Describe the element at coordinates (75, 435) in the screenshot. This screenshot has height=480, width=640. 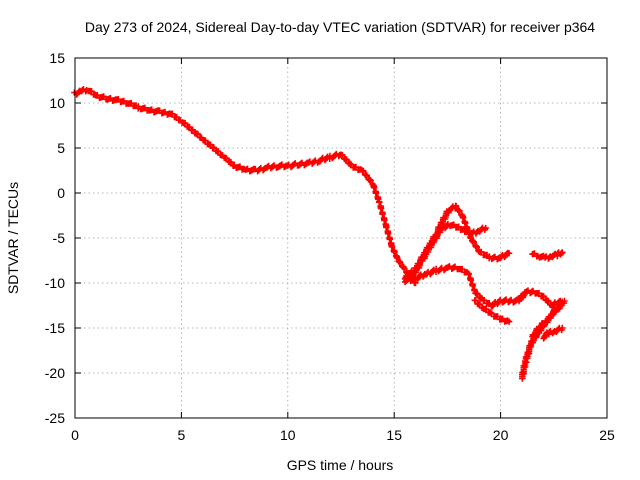
I see `x-tick-label: 0` at that location.